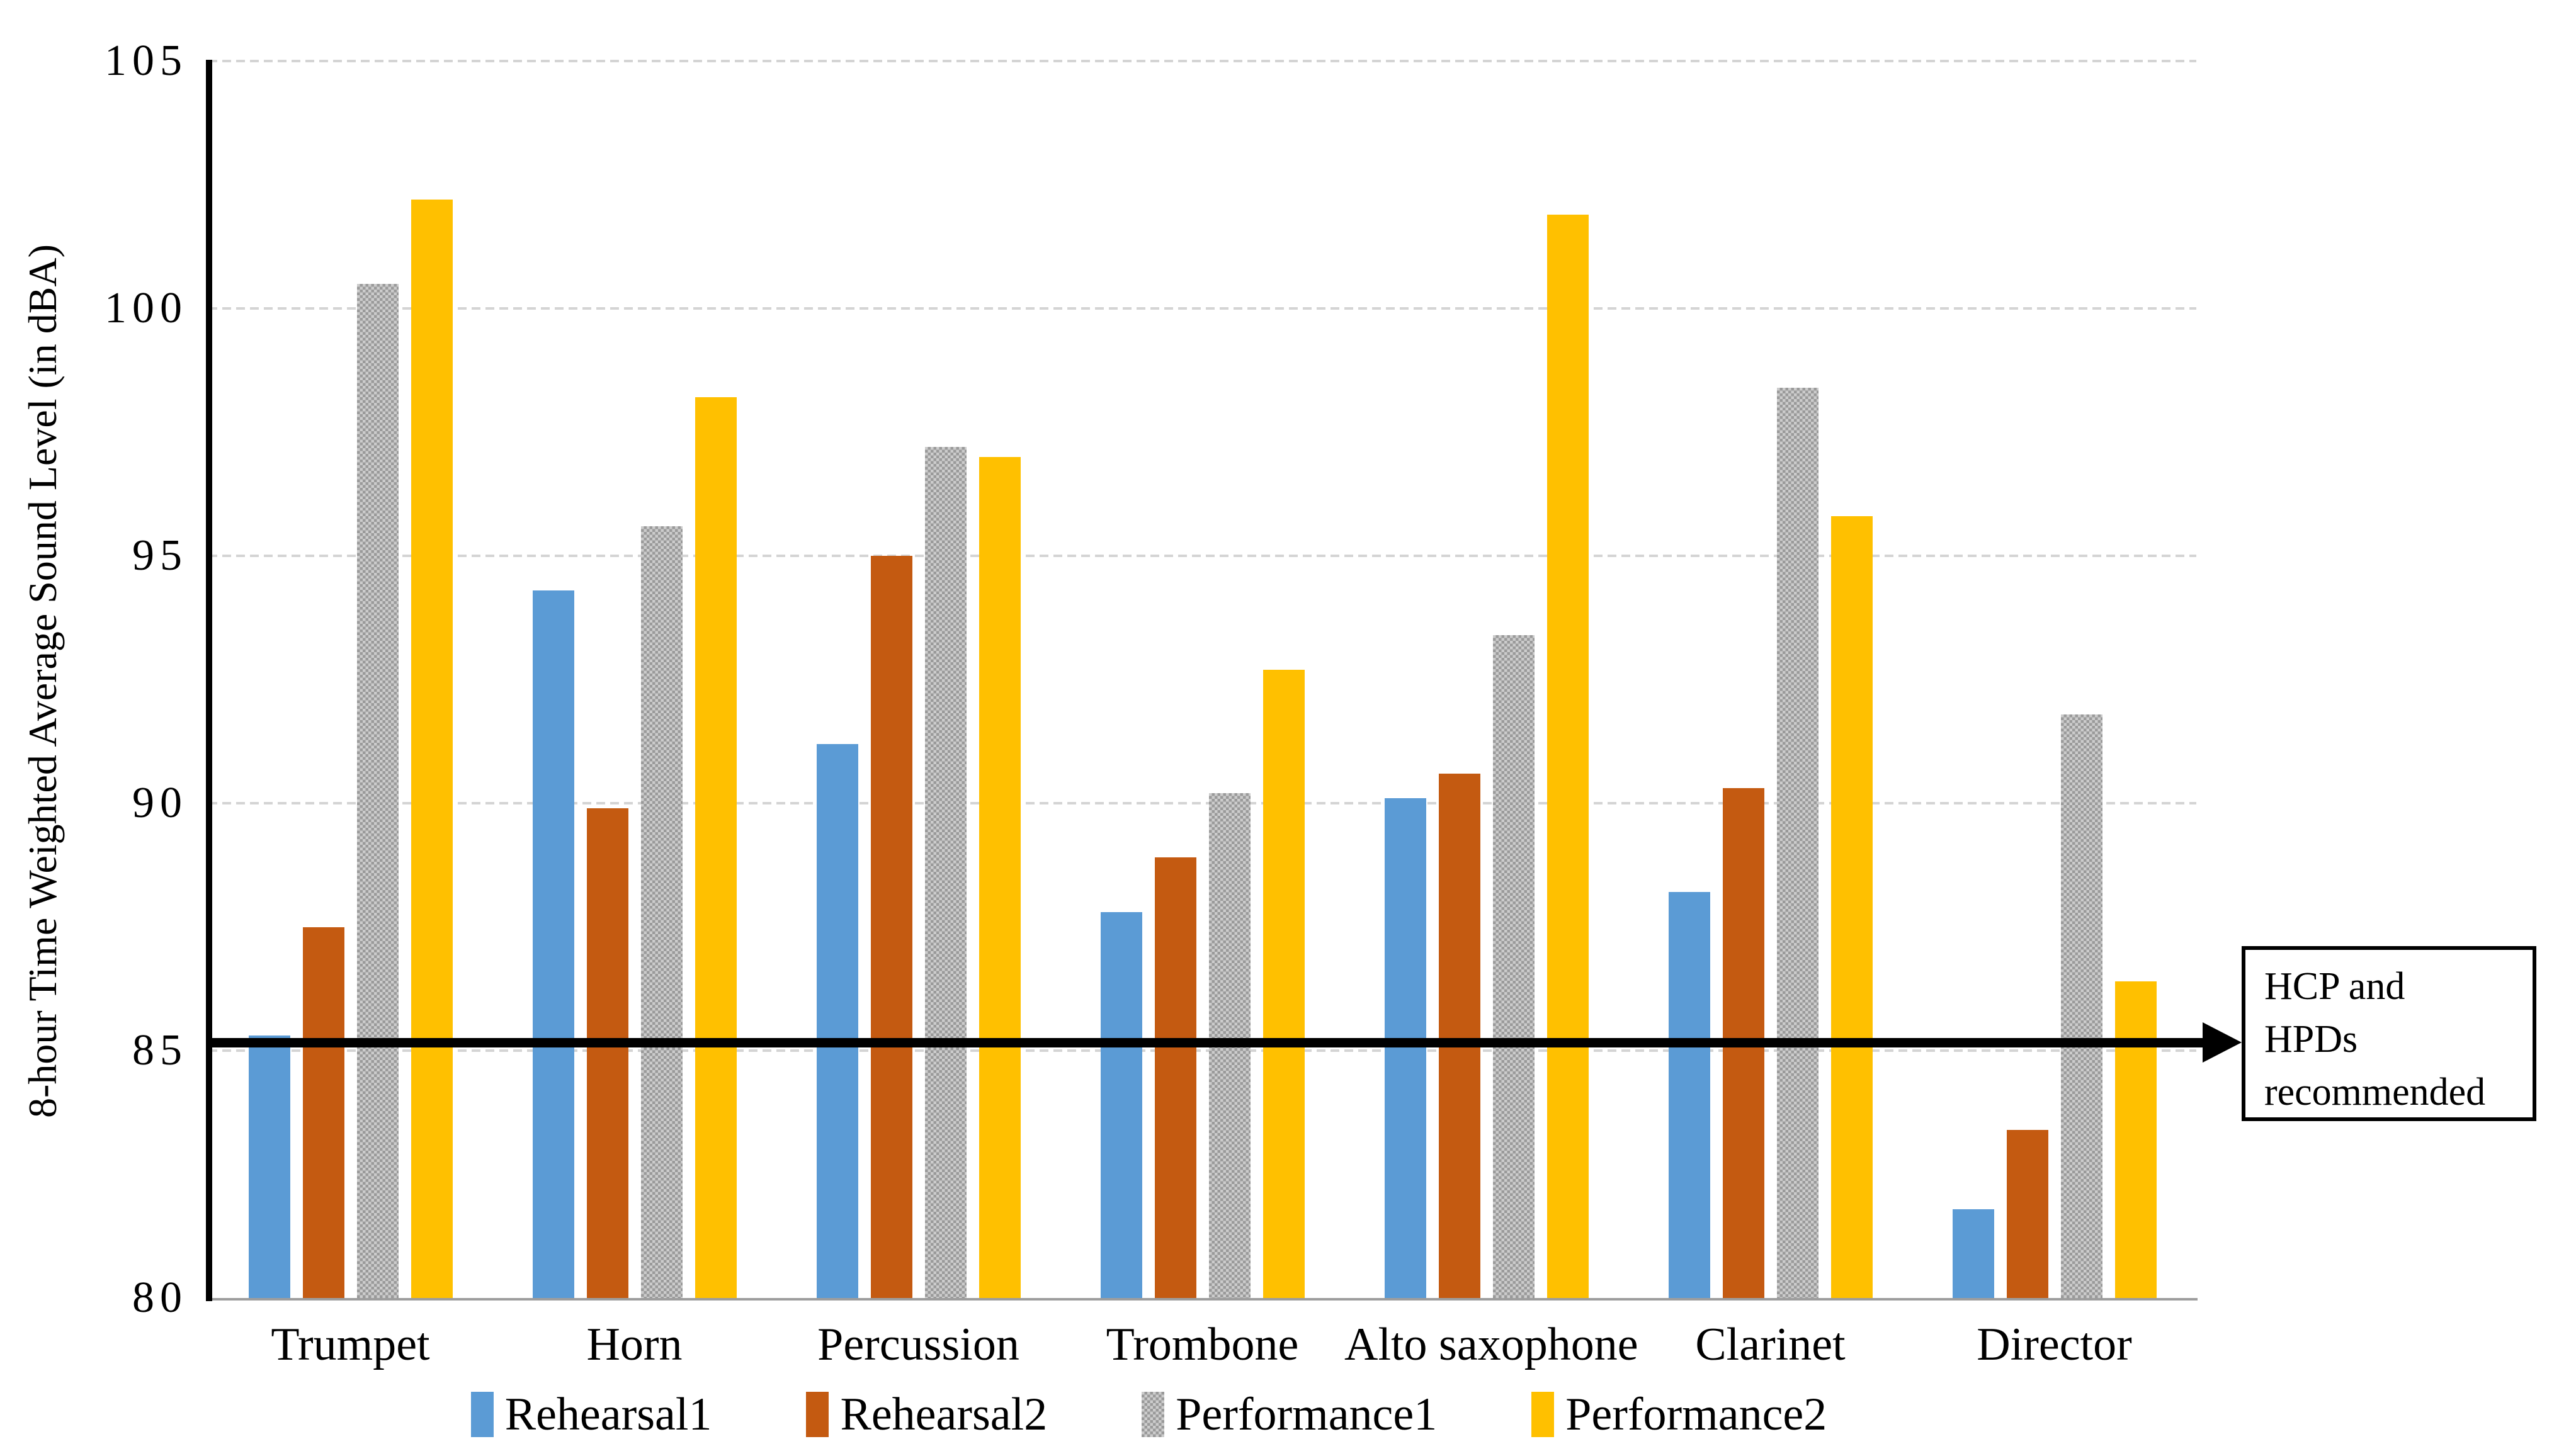  What do you see at coordinates (1121, 1104) in the screenshot?
I see `bar-rehearsal1-trombone` at bounding box center [1121, 1104].